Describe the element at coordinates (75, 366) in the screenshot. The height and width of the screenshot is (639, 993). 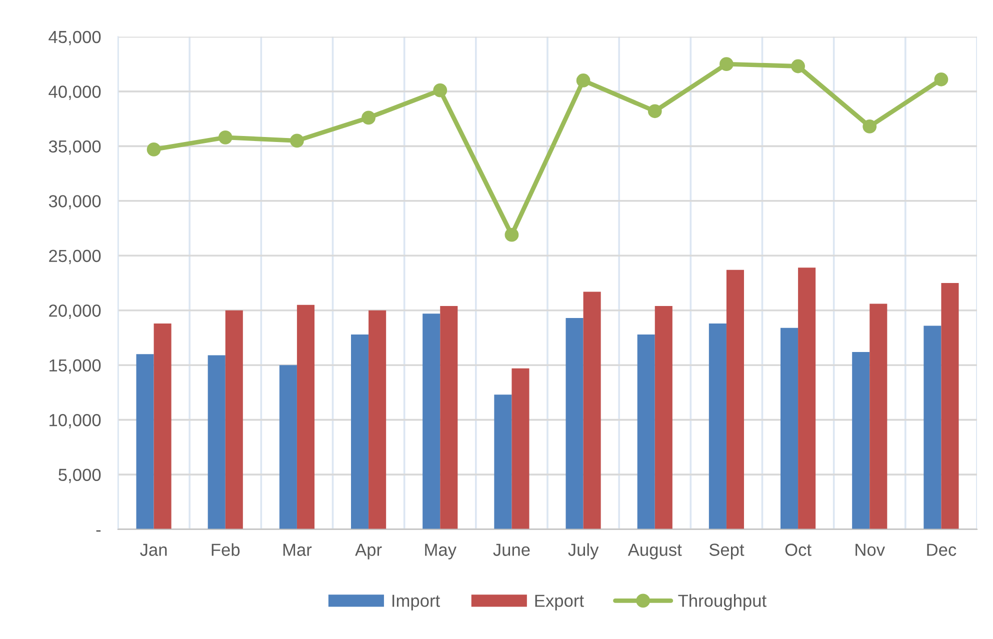
I see `y-tick-label: 15,000` at that location.